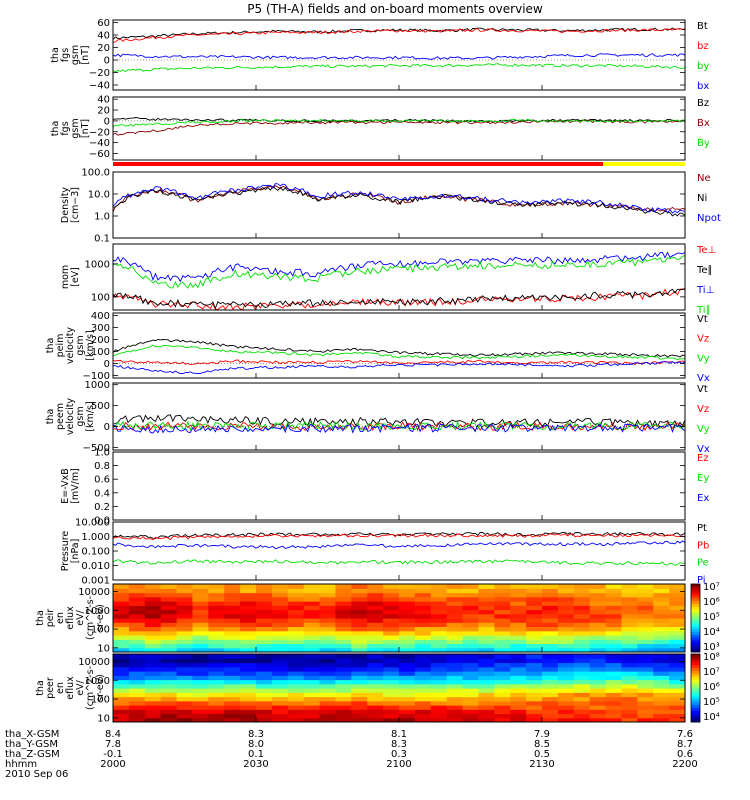 This screenshot has width=750, height=800. I want to click on legend-pressure-0: Pt, so click(702, 528).